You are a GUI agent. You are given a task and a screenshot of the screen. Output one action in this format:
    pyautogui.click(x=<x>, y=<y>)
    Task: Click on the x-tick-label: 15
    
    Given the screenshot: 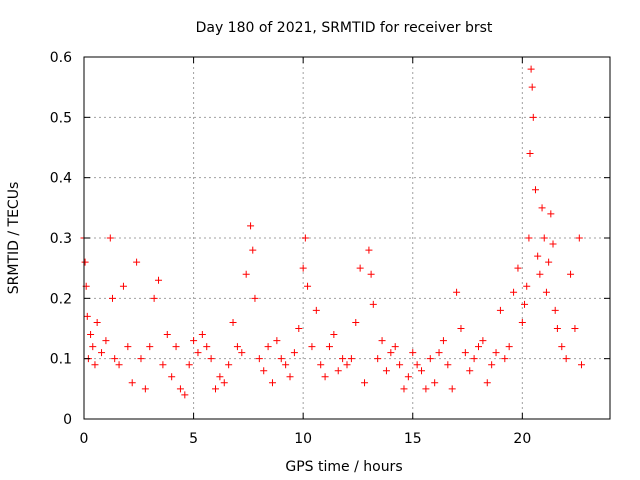 What is the action you would take?
    pyautogui.click(x=413, y=439)
    